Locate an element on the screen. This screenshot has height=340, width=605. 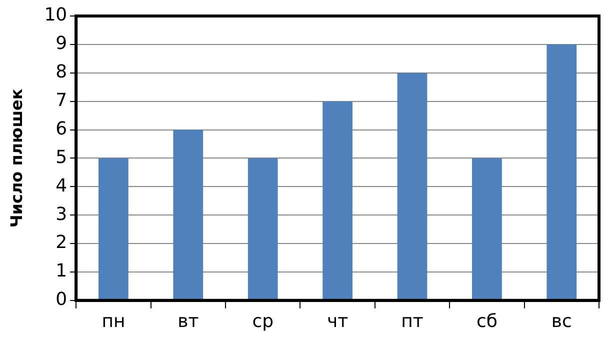
x-tick-label: чт is located at coordinates (337, 321).